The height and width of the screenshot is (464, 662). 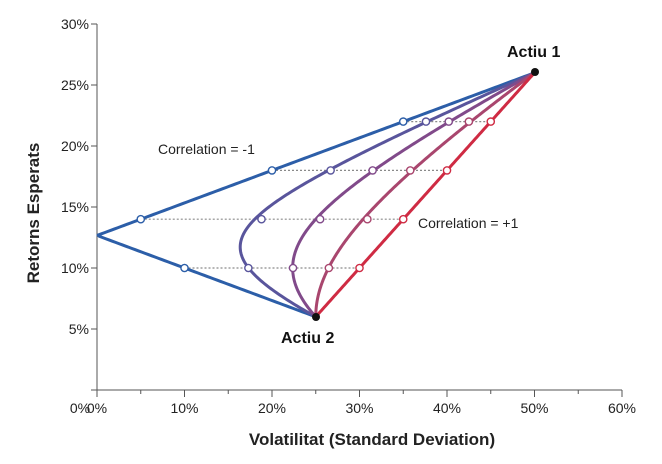 What do you see at coordinates (372, 439) in the screenshot?
I see `x-axis-title: Volatilitat (Standard Deviation)` at bounding box center [372, 439].